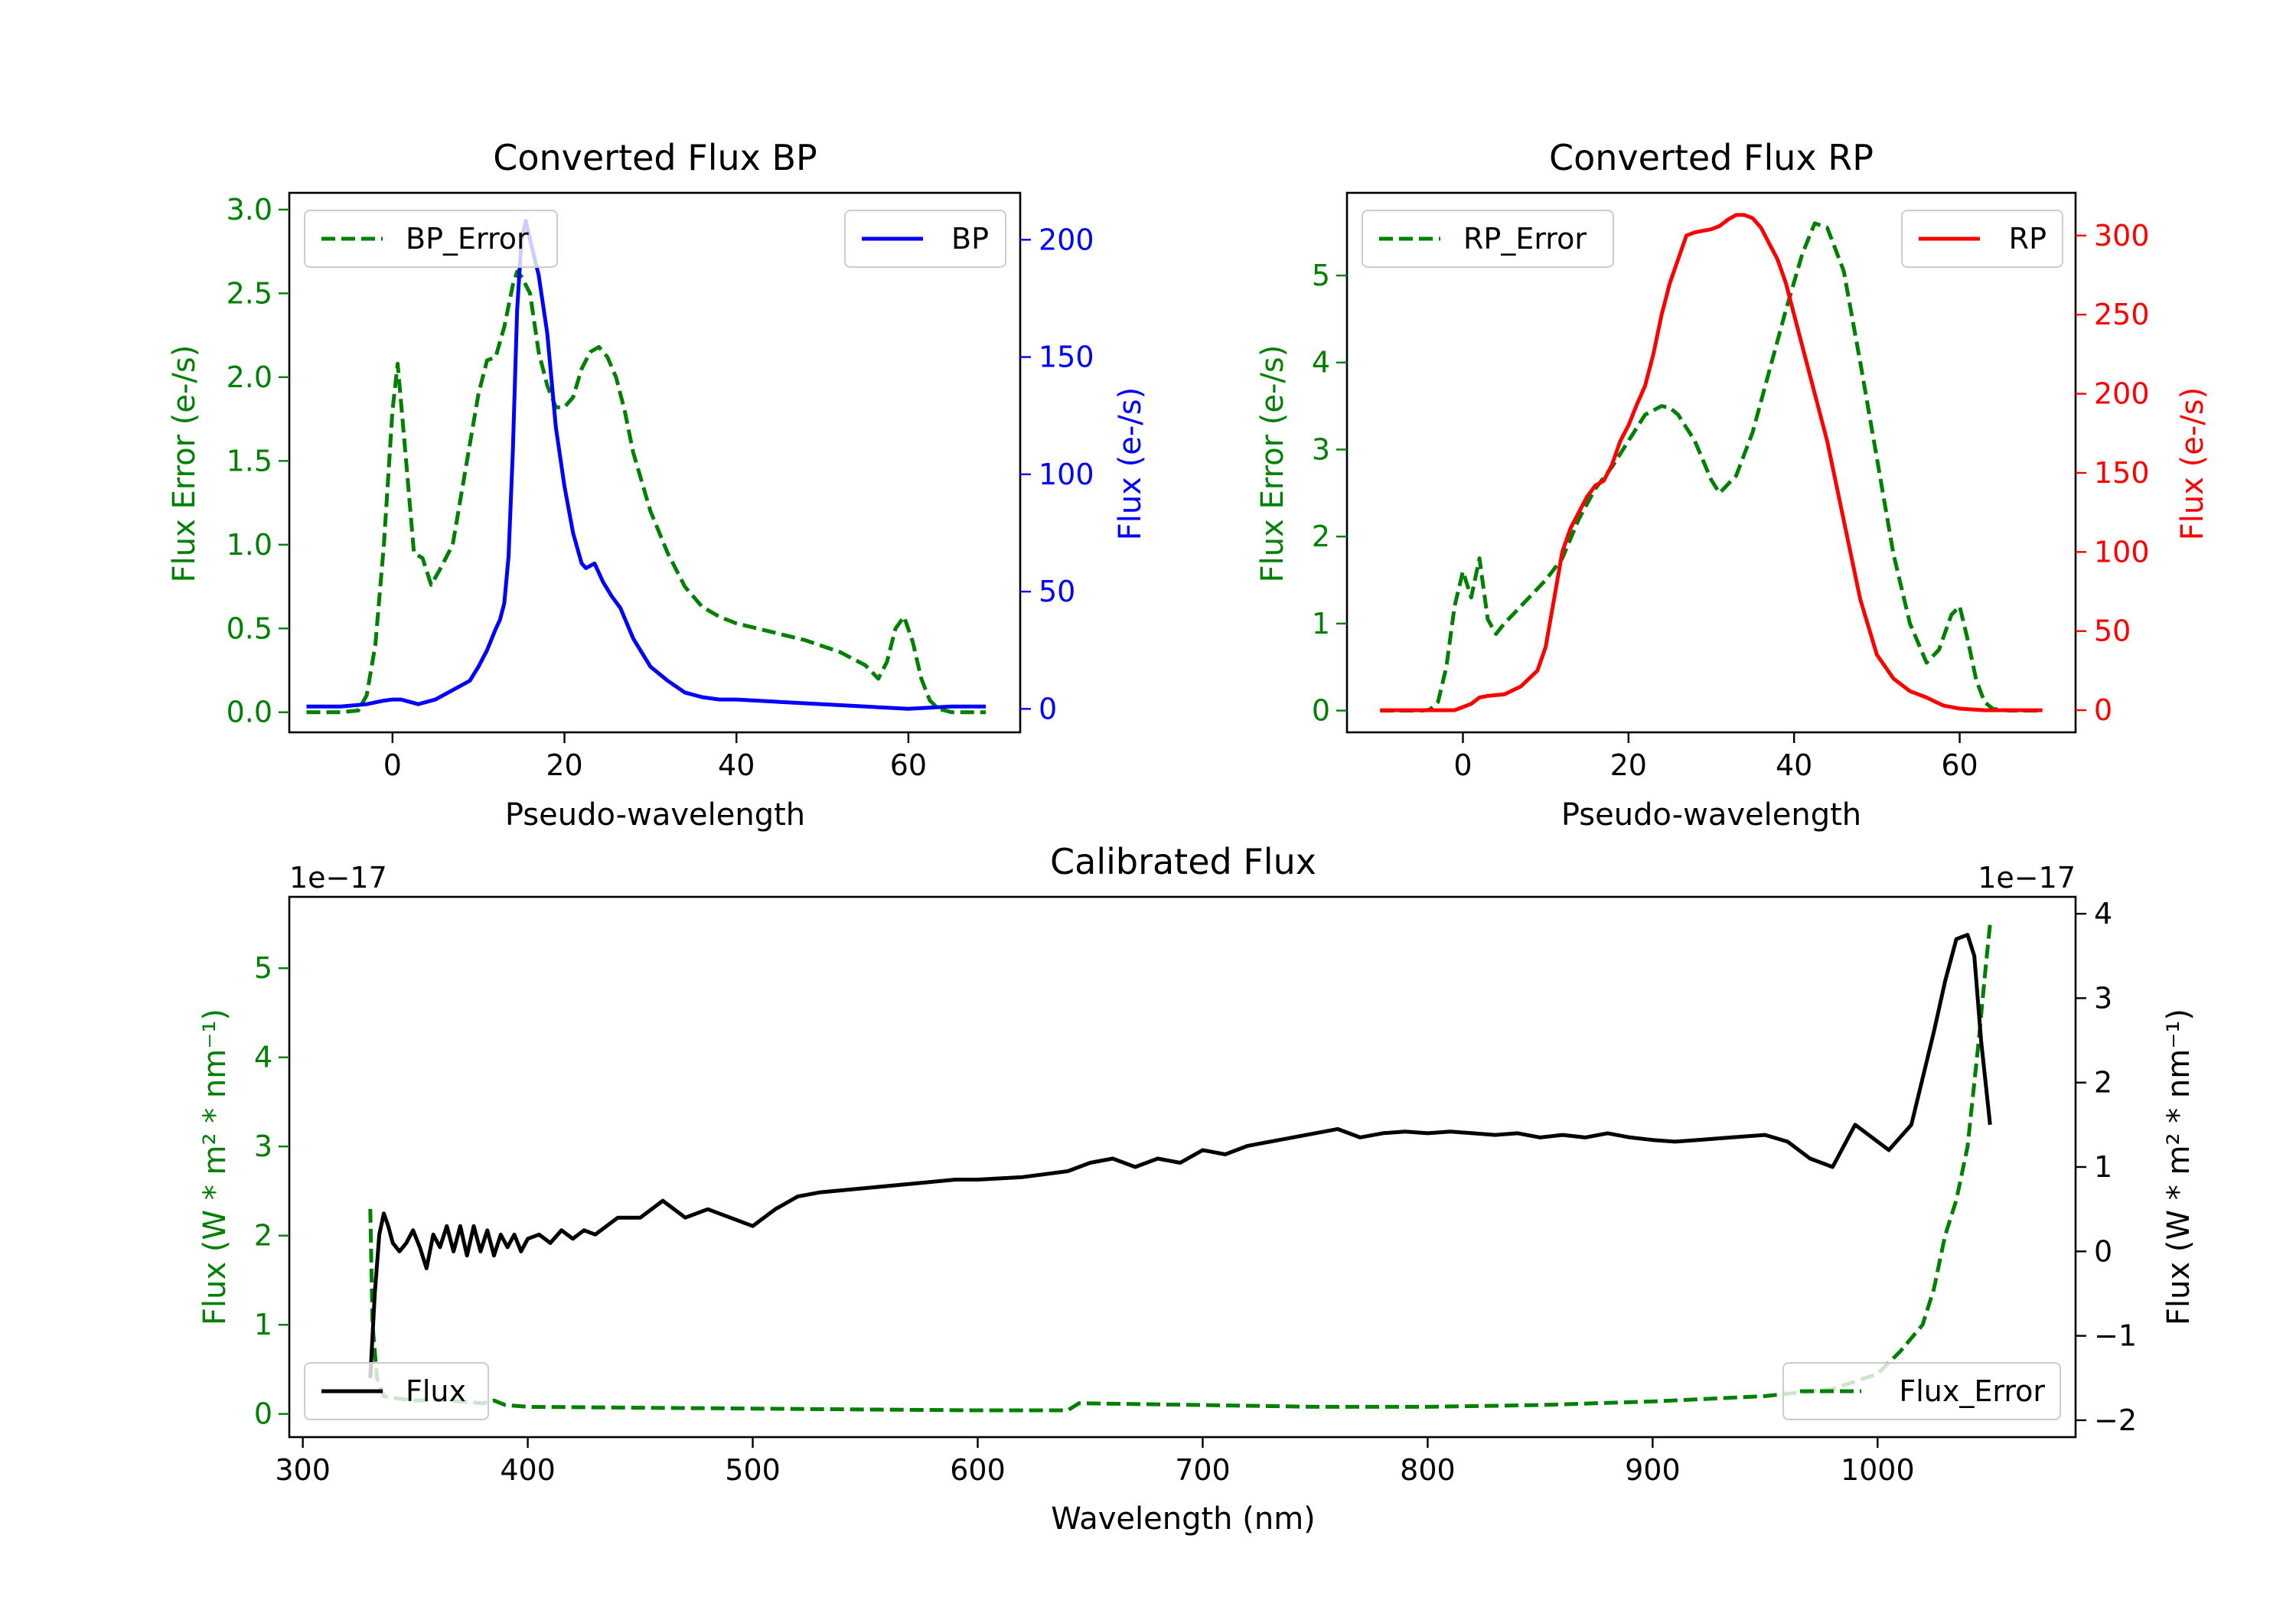 The height and width of the screenshot is (1607, 2296). Describe the element at coordinates (184, 464) in the screenshot. I see `bp-left-y-label: Flux Error (e-/s)` at that location.